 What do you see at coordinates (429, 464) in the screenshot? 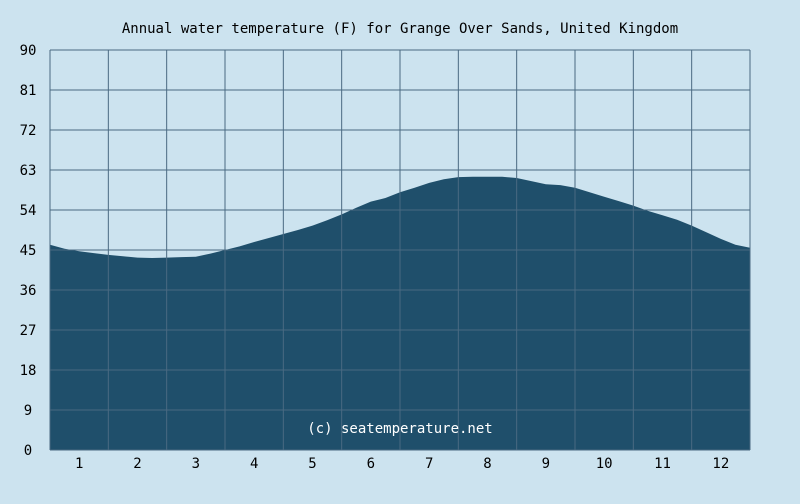
I see `x-tick-label: 7` at bounding box center [429, 464].